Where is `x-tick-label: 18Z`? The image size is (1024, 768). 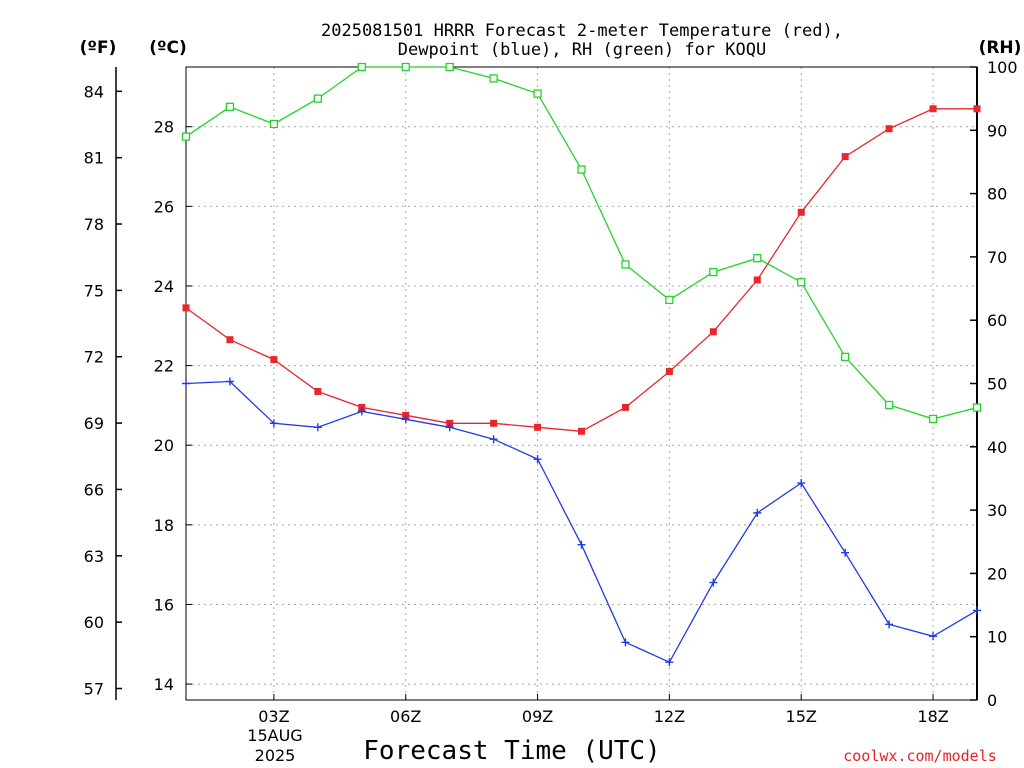
x-tick-label: 18Z is located at coordinates (932, 716).